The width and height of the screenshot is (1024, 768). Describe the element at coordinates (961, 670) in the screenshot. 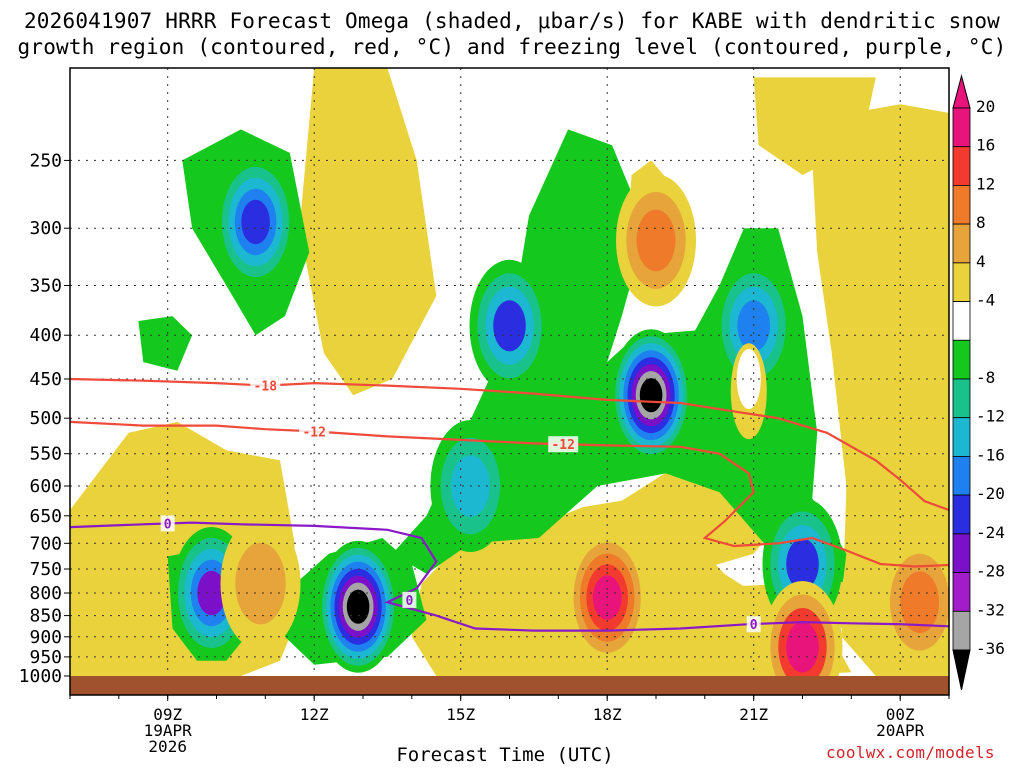

I see `colorbar-bottom-arrow` at that location.